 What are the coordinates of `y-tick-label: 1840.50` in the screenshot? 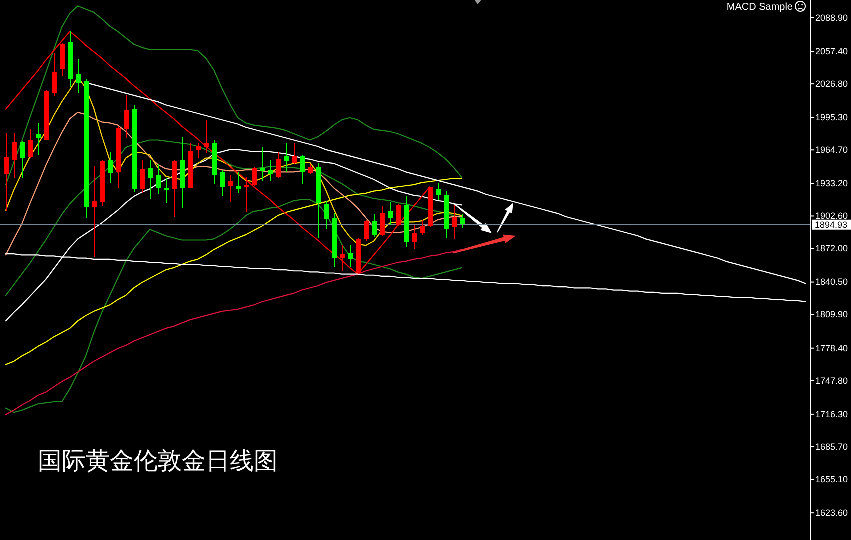 It's located at (832, 282).